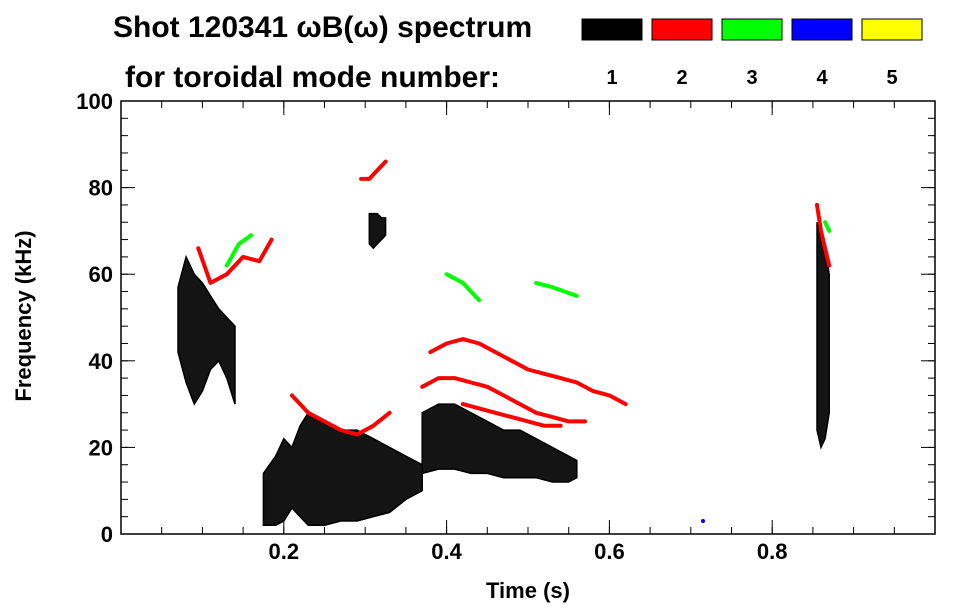 This screenshot has height=615, width=963. Describe the element at coordinates (822, 78) in the screenshot. I see `legend-label-4: 4` at that location.